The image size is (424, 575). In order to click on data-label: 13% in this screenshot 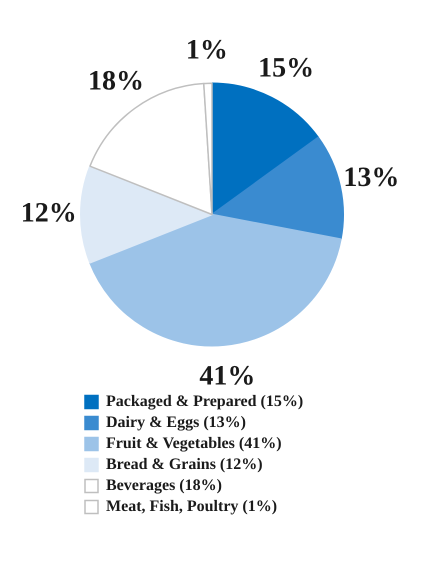, I will do `click(371, 178)`.